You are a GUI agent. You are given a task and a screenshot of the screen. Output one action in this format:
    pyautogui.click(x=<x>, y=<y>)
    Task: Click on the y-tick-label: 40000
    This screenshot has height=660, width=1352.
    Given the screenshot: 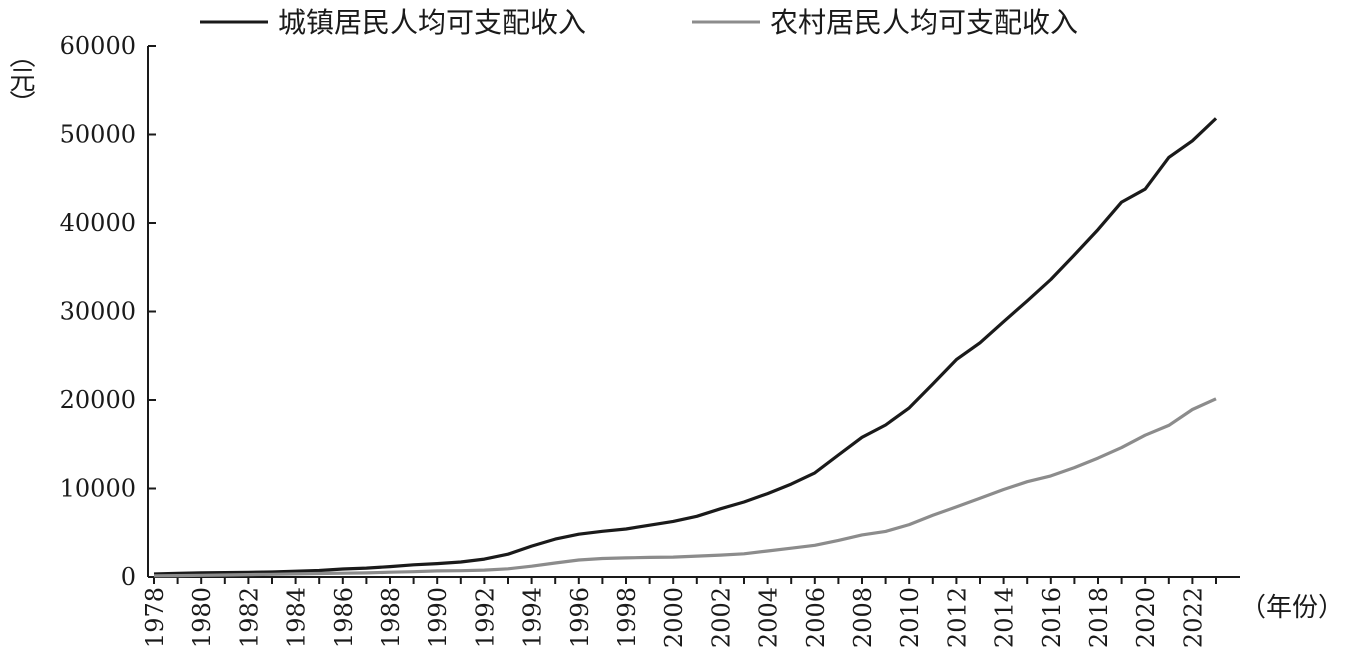 What is the action you would take?
    pyautogui.click(x=98, y=223)
    